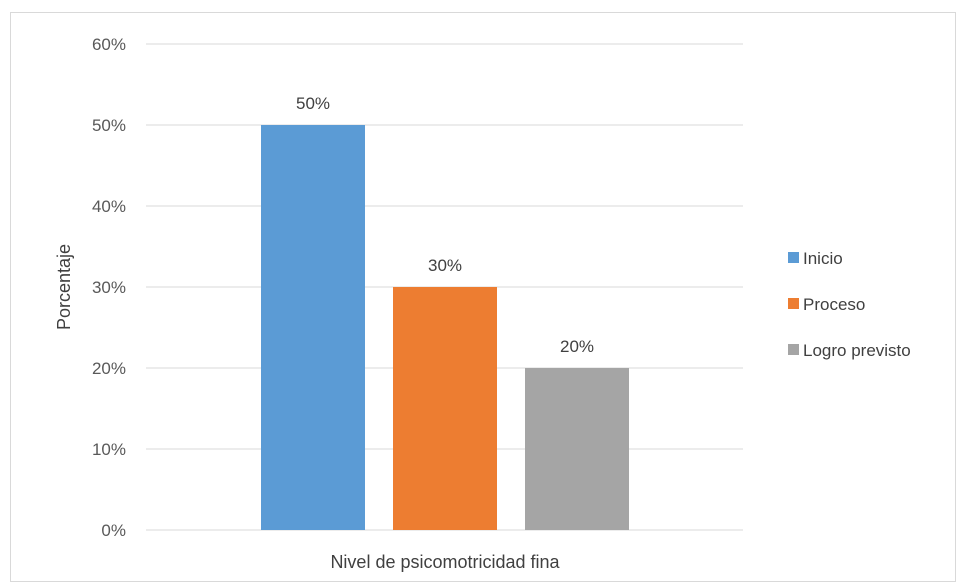  I want to click on legend: Inicio Proceso Logro previsto, so click(849, 304).